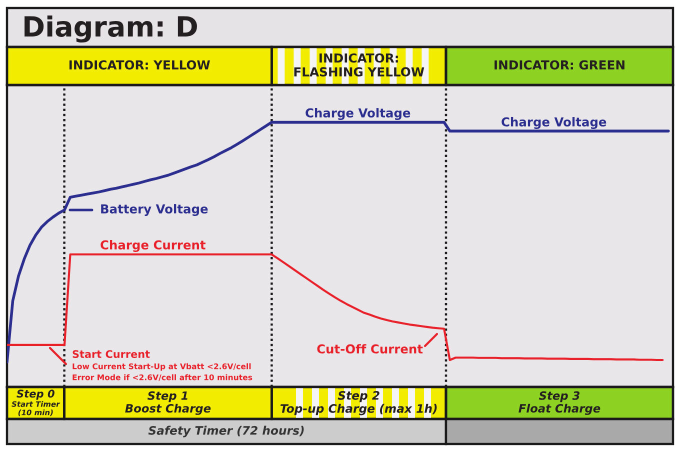 Image resolution: width=682 pixels, height=452 pixels. I want to click on text: INDICATOR: YELLOW, so click(139, 65).